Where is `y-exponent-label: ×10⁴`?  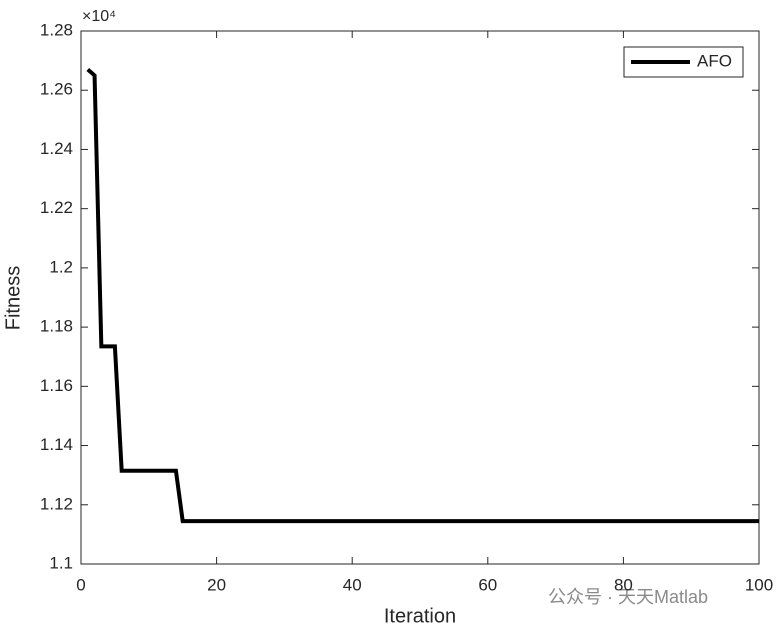
y-exponent-label: ×10⁴ is located at coordinates (99, 16).